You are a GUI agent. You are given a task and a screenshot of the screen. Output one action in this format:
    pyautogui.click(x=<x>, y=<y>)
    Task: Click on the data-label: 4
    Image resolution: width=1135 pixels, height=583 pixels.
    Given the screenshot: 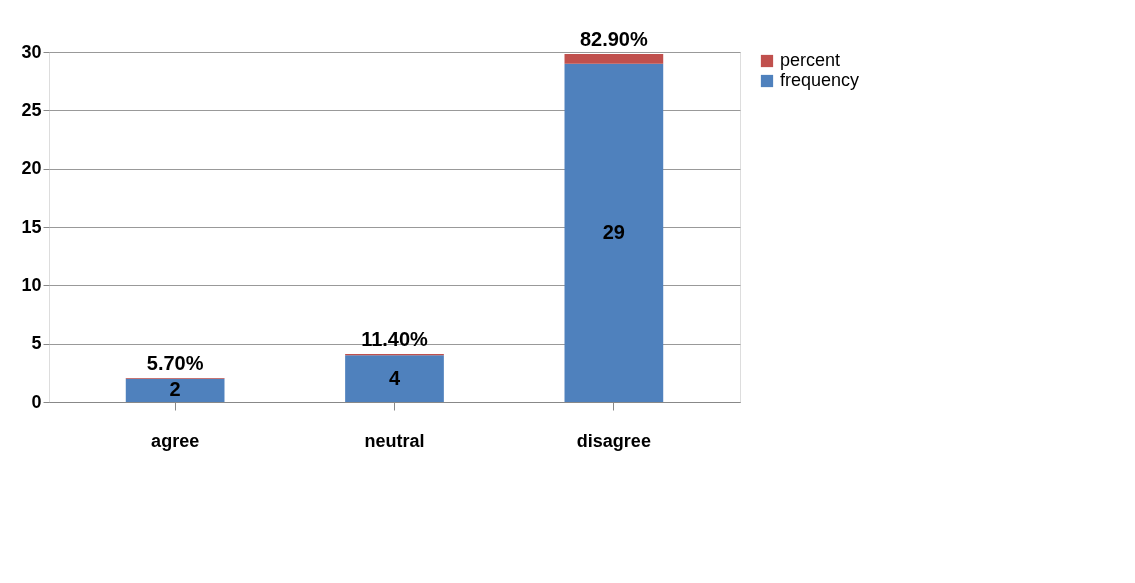 What is the action you would take?
    pyautogui.click(x=394, y=377)
    